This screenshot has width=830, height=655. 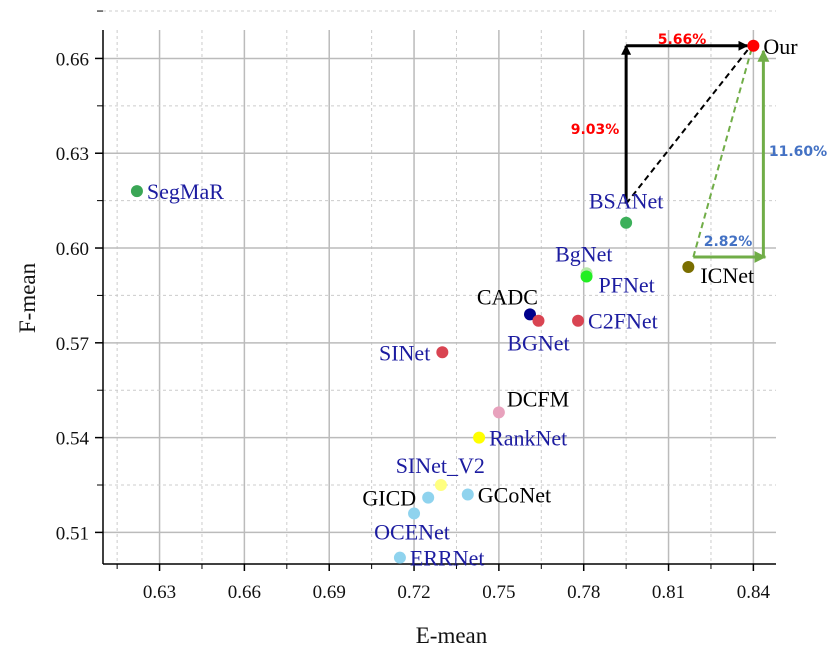 I want to click on x-tick-label: 0.75, so click(x=498, y=592).